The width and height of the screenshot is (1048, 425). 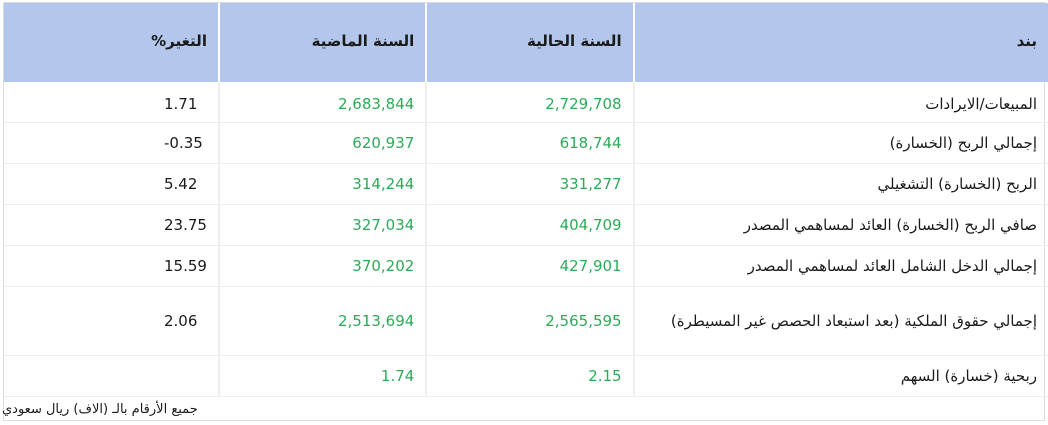 What do you see at coordinates (529, 376) in the screenshot?
I see `row-current: 2.15` at bounding box center [529, 376].